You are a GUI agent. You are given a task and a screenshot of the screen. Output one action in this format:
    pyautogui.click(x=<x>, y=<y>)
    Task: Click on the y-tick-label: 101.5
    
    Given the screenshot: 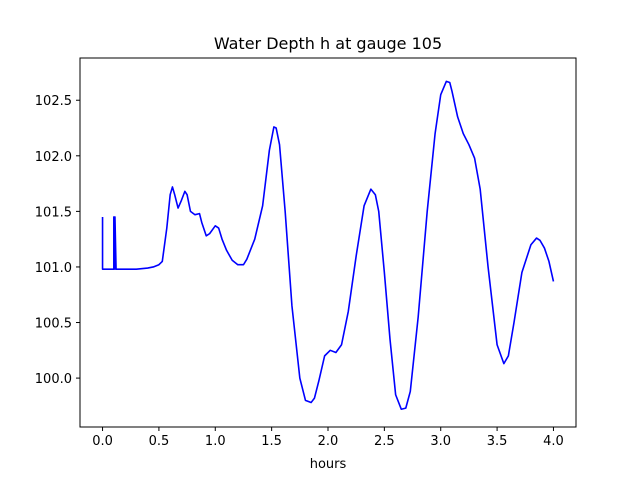 What is the action you would take?
    pyautogui.click(x=53, y=212)
    